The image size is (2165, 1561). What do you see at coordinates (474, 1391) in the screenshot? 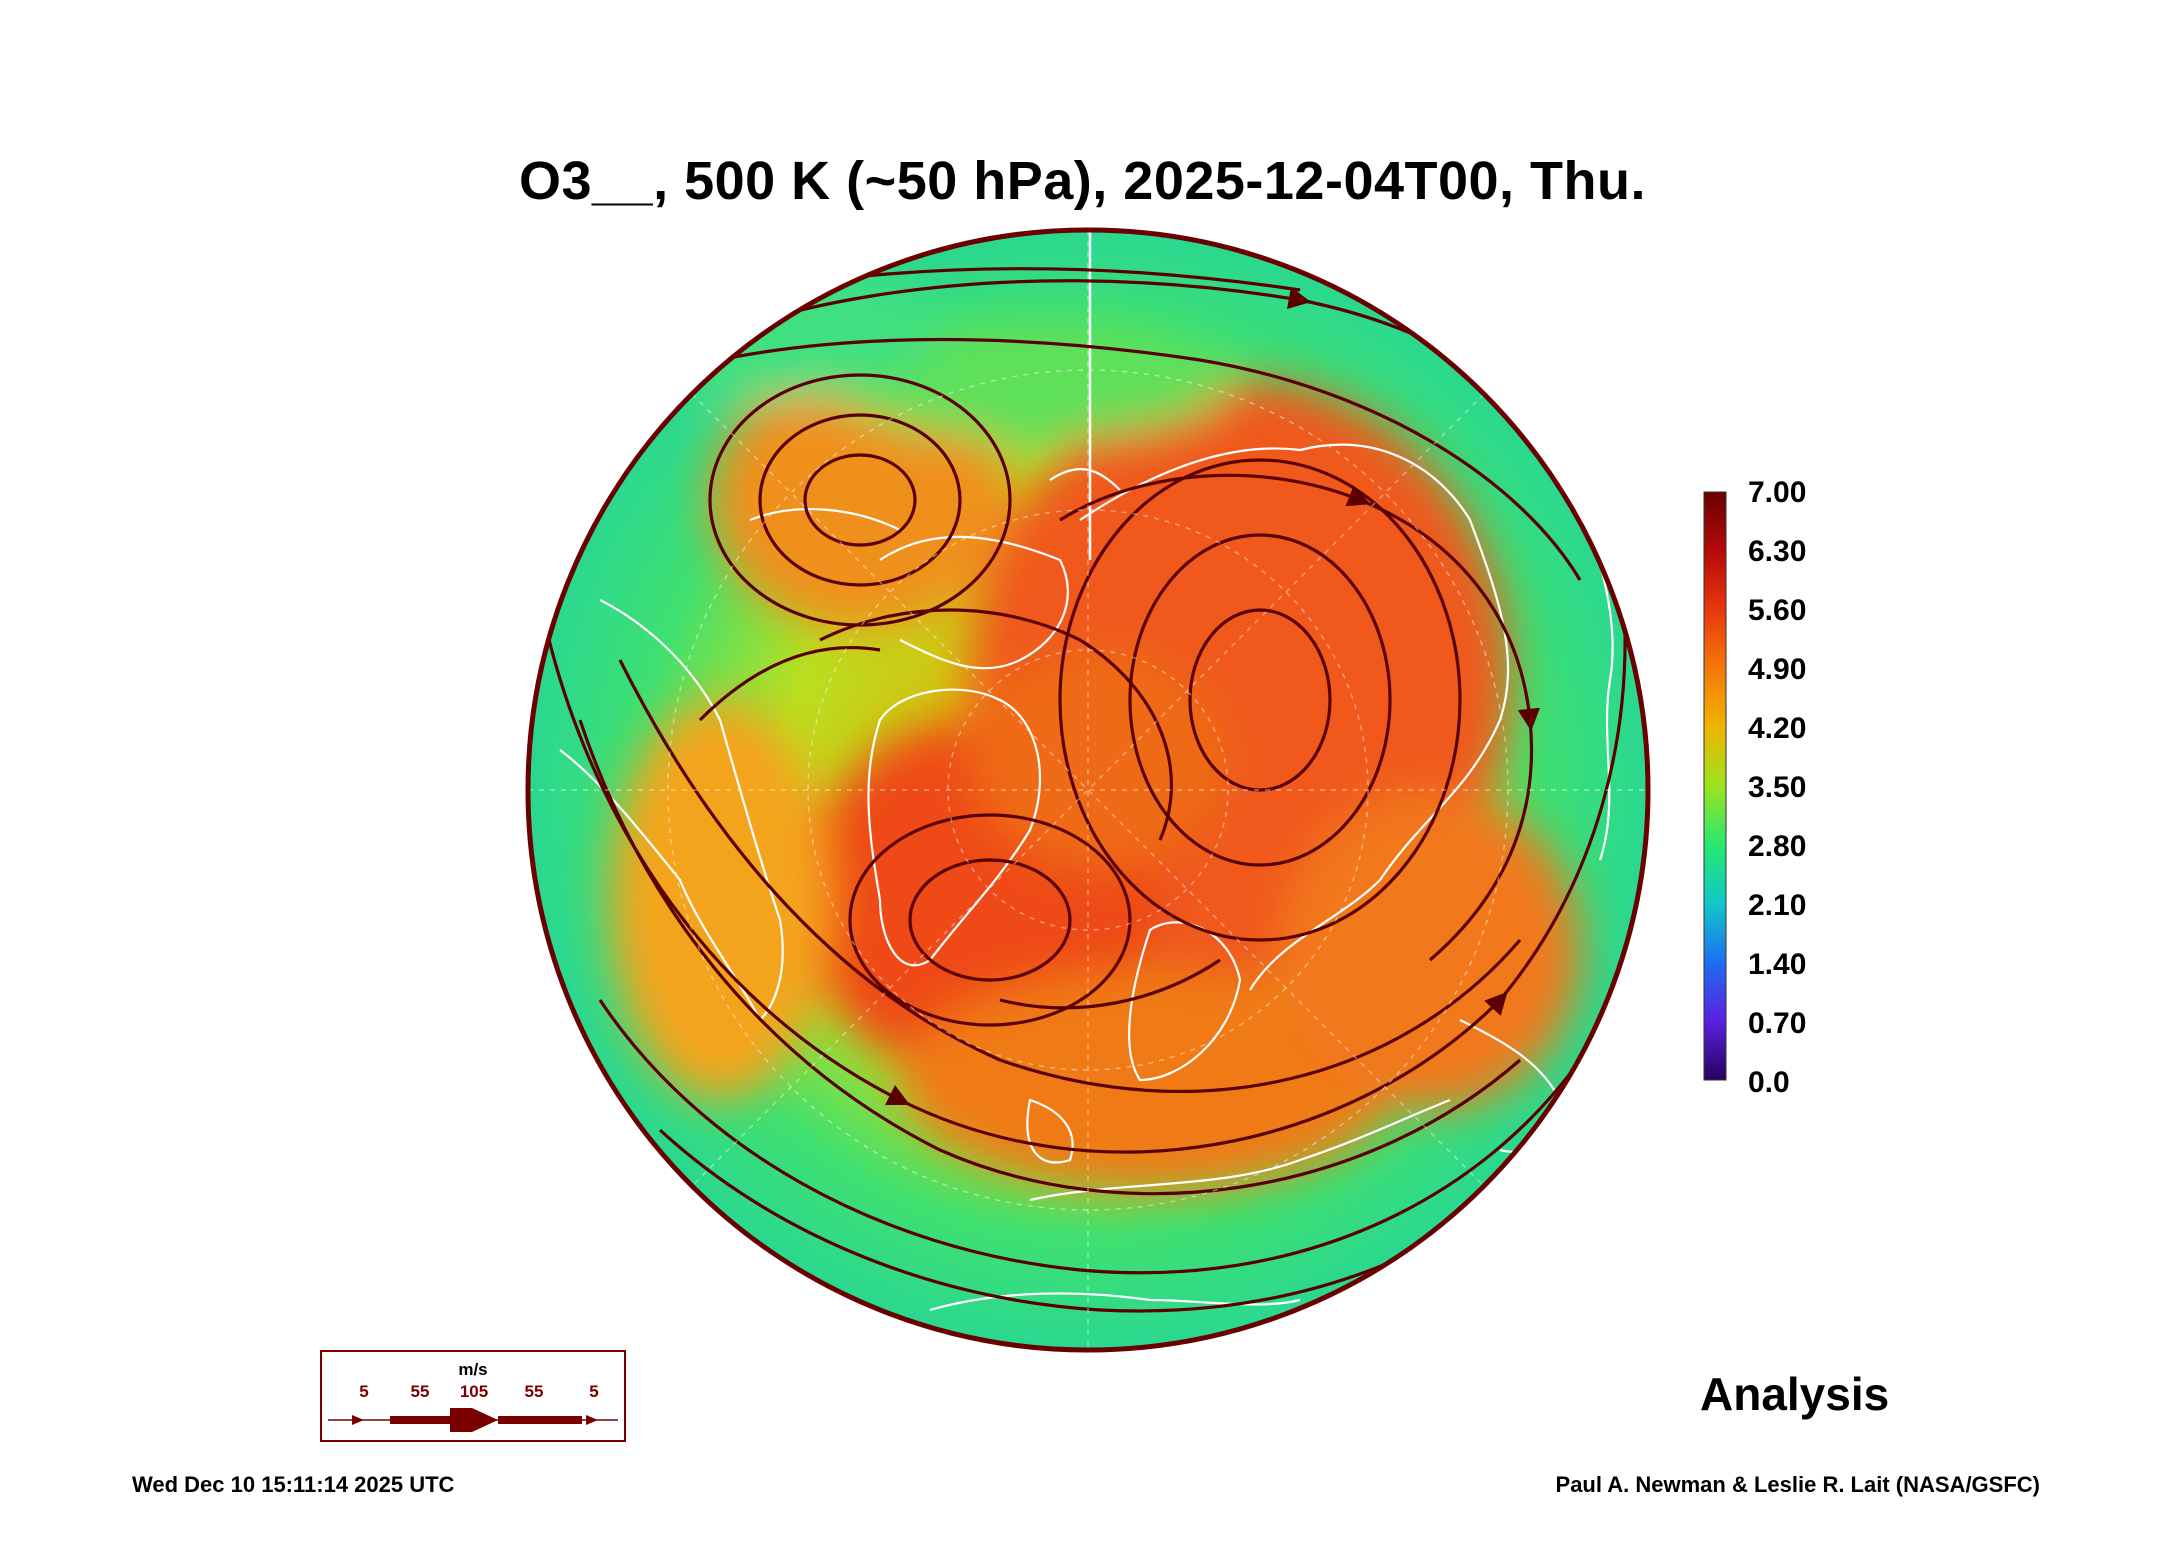
I see `wind-legend-tick: 105` at bounding box center [474, 1391].